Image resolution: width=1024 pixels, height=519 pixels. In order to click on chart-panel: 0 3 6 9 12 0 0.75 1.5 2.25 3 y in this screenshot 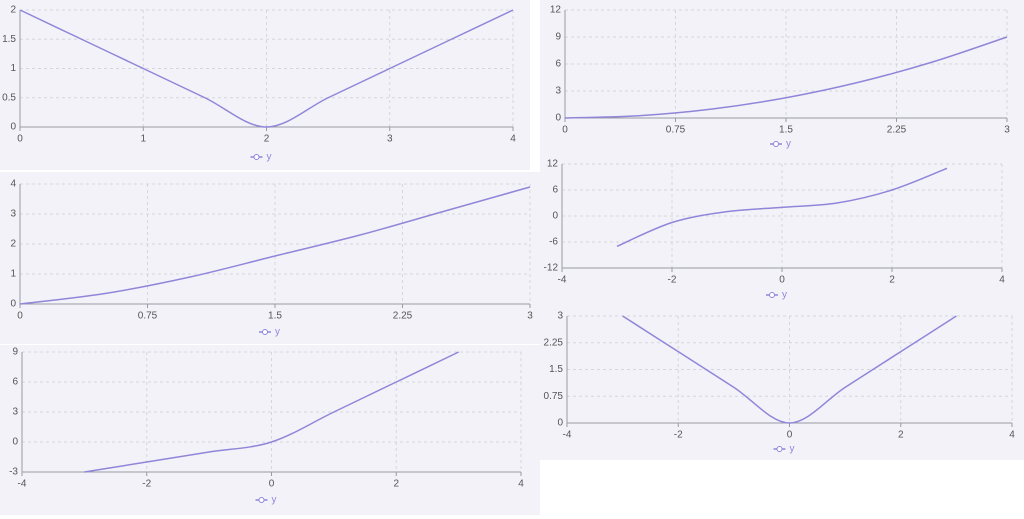, I will do `click(782, 80)`.